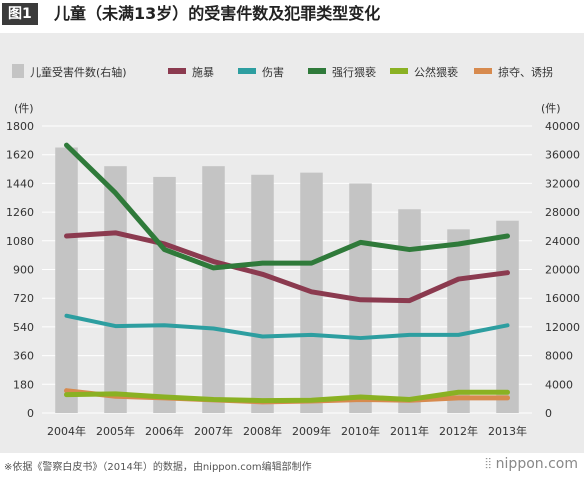  What do you see at coordinates (213, 431) in the screenshot?
I see `x-tick-label: 2007年` at bounding box center [213, 431].